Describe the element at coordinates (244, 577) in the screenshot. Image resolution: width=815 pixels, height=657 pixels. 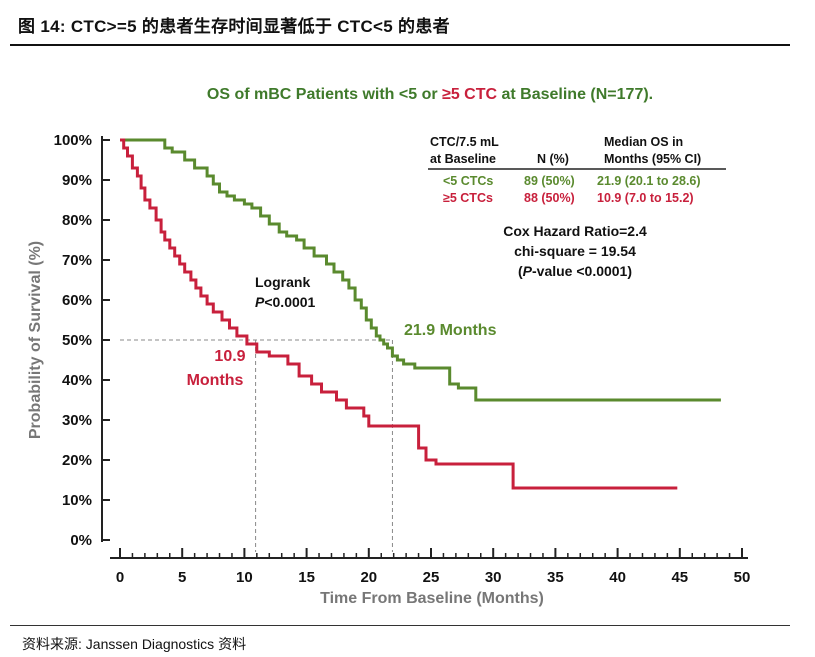
I see `x-tick-label: 10` at that location.